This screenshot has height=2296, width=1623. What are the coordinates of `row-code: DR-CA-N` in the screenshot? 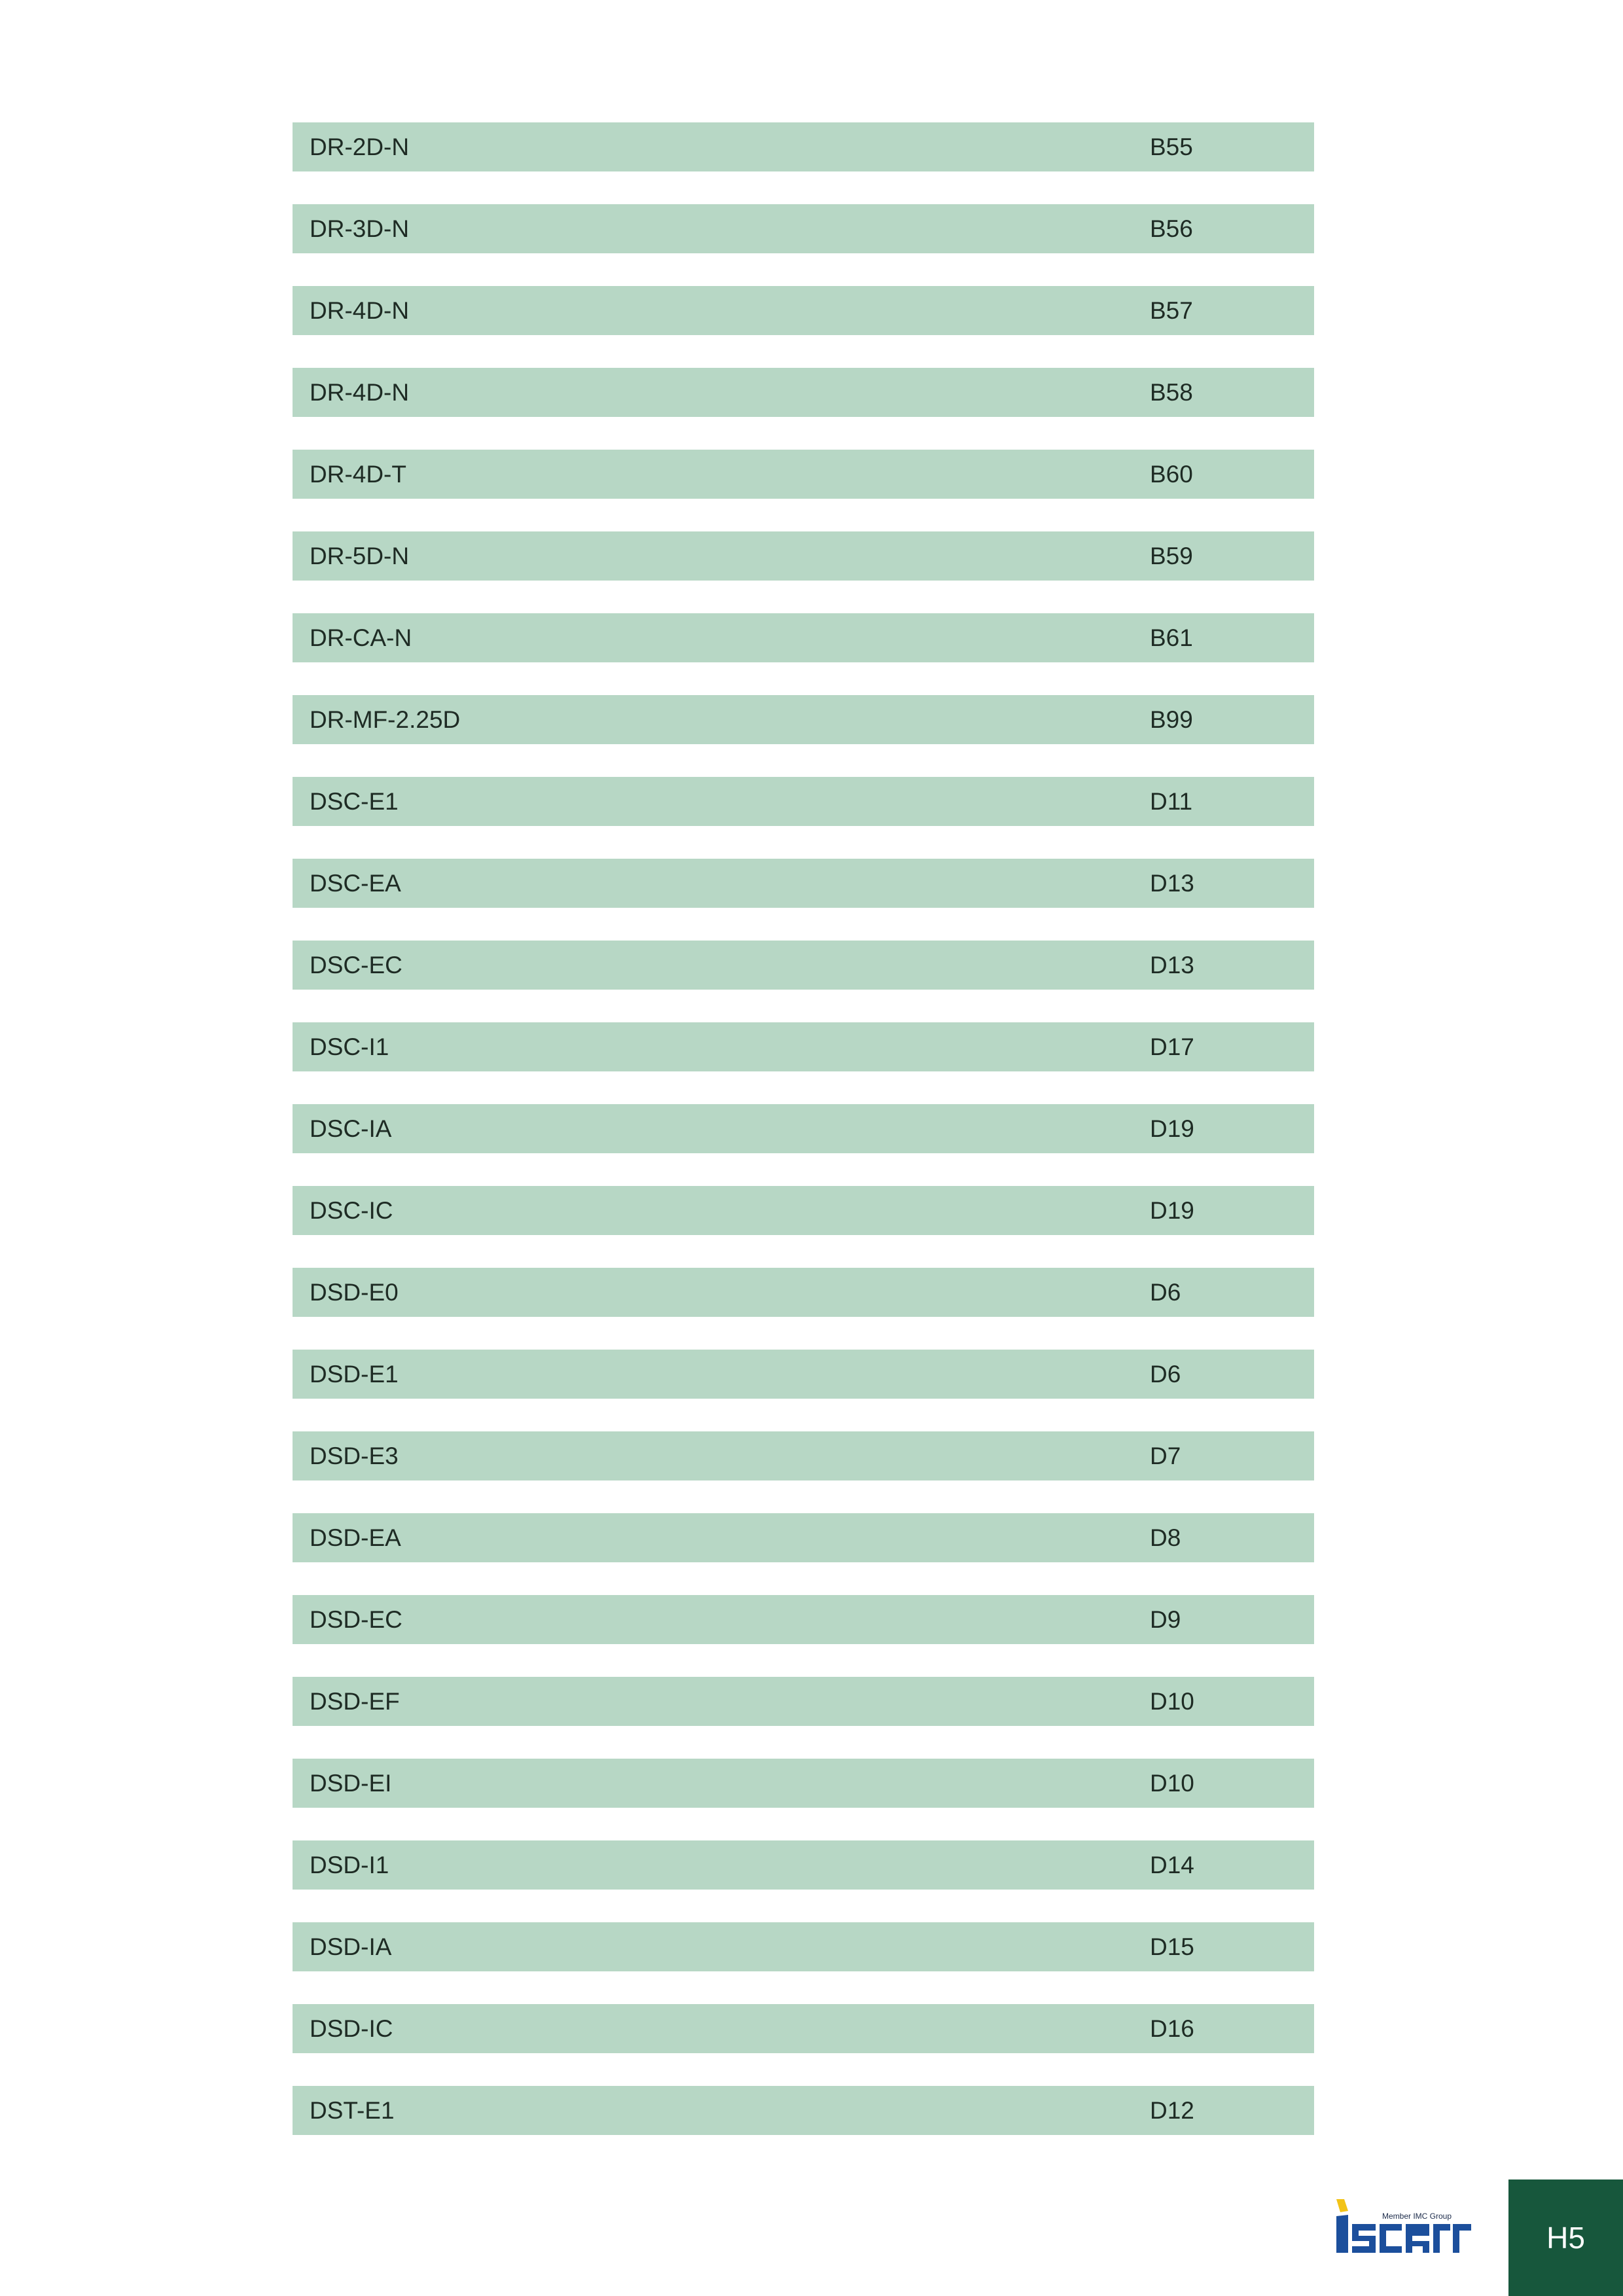 It's located at (361, 637).